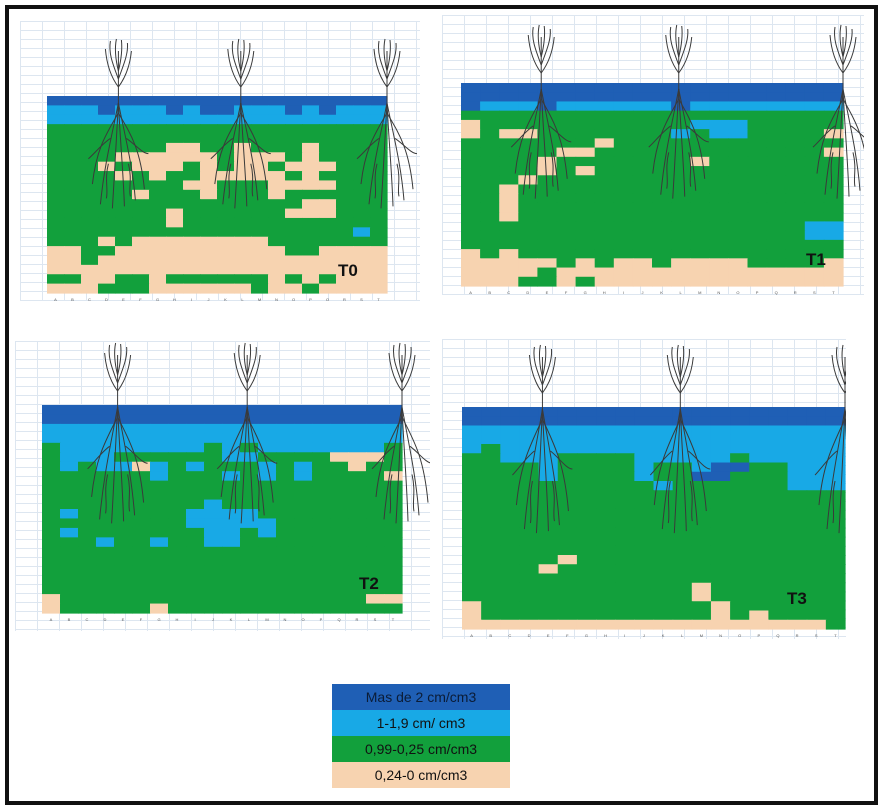 The height and width of the screenshot is (805, 881). Describe the element at coordinates (542, 439) in the screenshot. I see `wheat-plant-icon` at that location.